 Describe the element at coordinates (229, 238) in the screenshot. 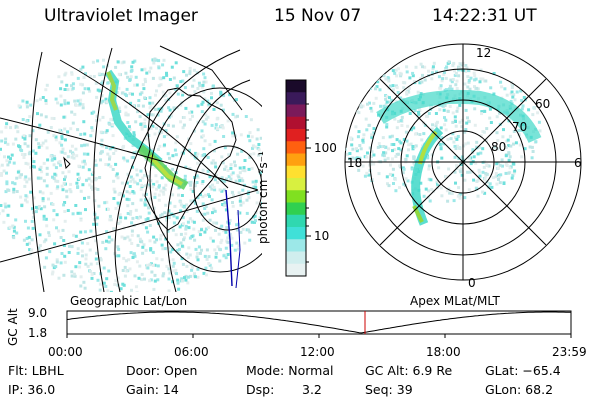

I see `satellite-track` at that location.